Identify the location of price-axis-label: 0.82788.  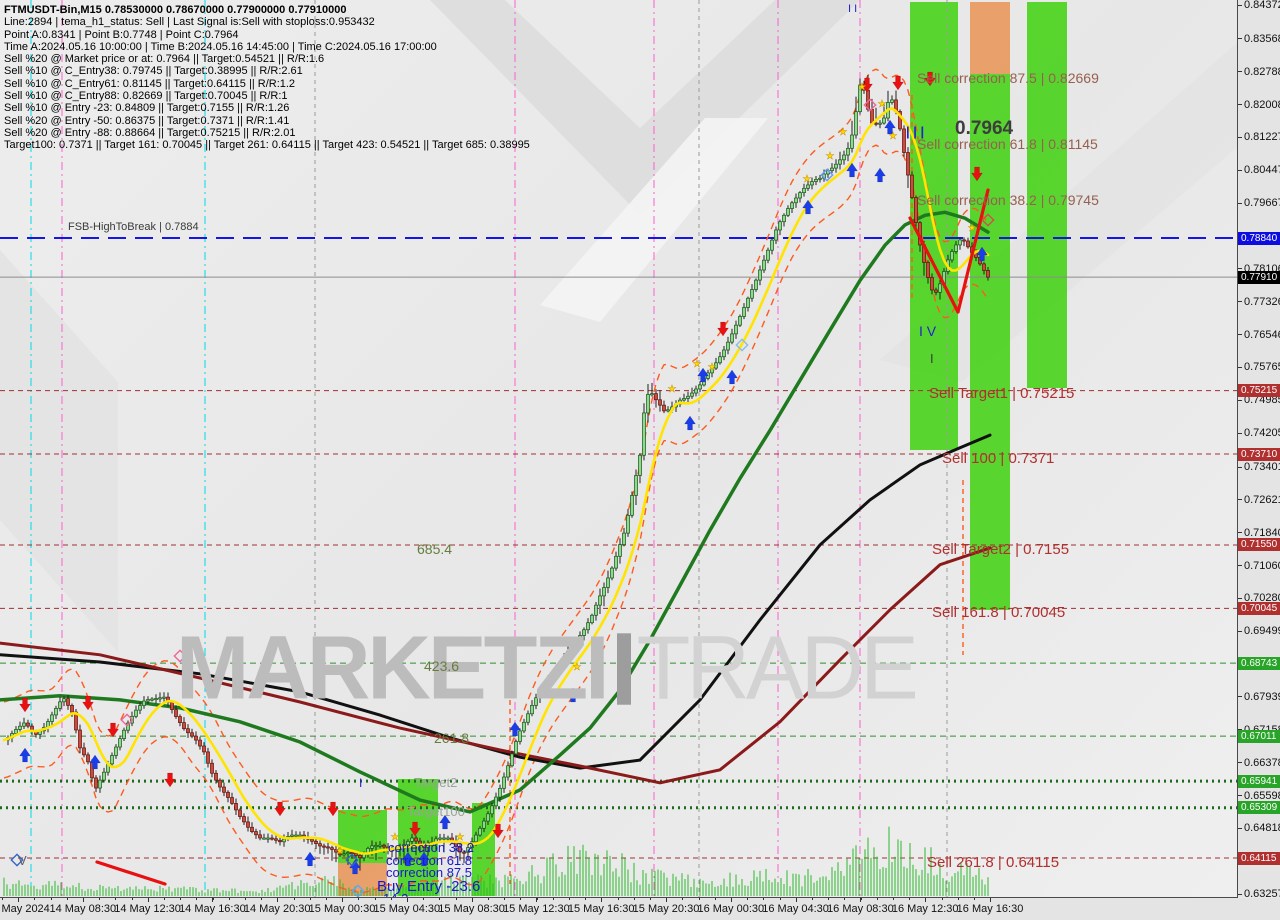
(1262, 71).